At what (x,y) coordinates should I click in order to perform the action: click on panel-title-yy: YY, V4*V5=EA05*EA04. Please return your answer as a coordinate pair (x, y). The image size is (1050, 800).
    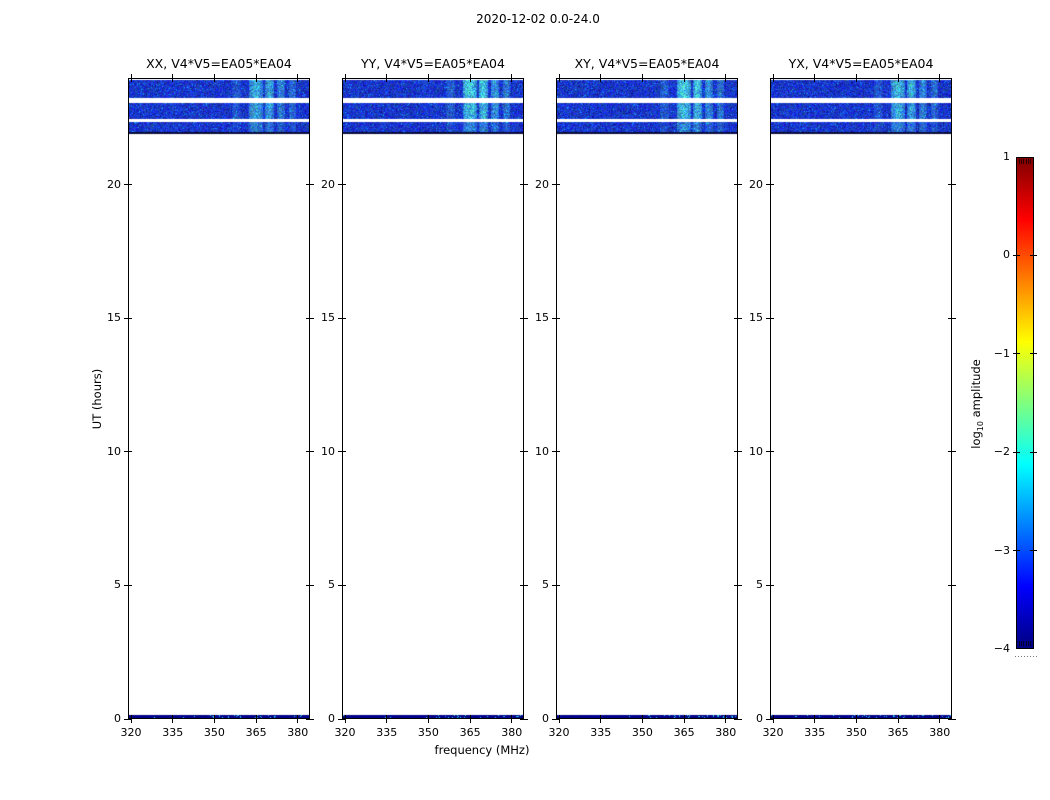
    Looking at the image, I should click on (433, 63).